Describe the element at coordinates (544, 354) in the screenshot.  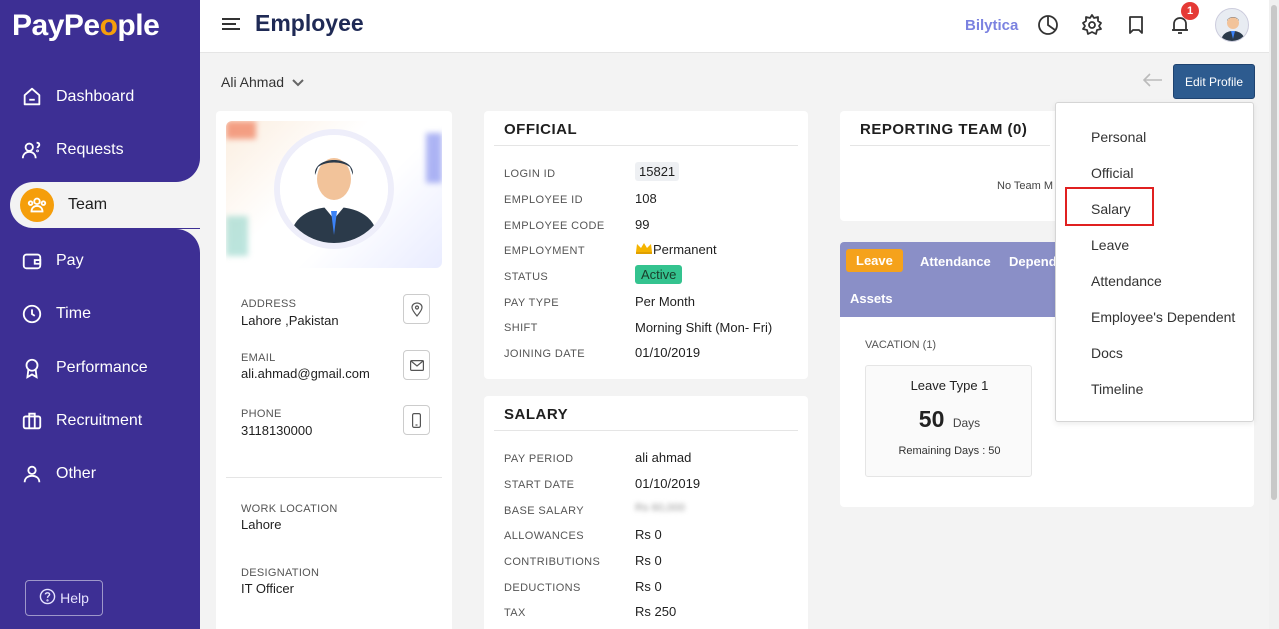
I see `joining-date-label: JOINING DATE` at that location.